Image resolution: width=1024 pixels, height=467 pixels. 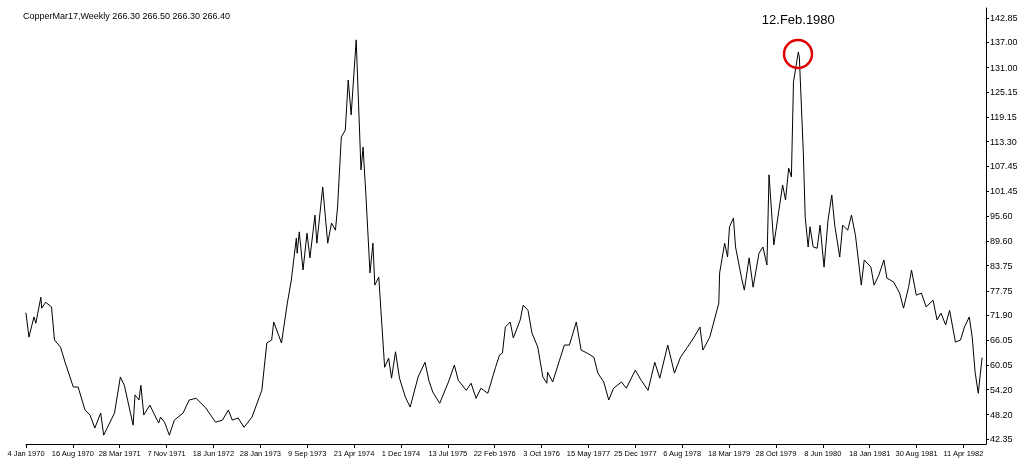 What do you see at coordinates (1003, 117) in the screenshot?
I see `y-tick-label: 119.15` at bounding box center [1003, 117].